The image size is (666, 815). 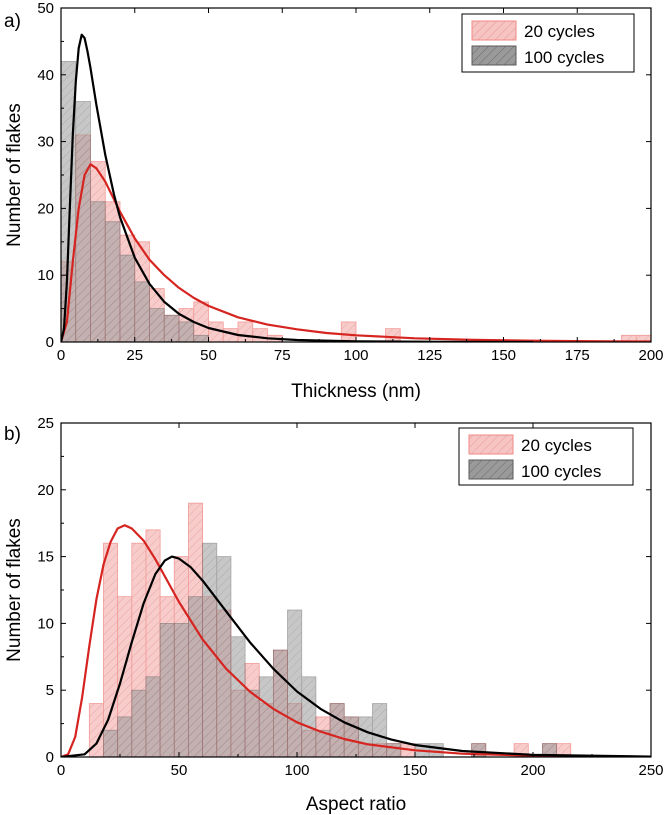 I want to click on y-tick-label: 5, so click(x=50, y=690).